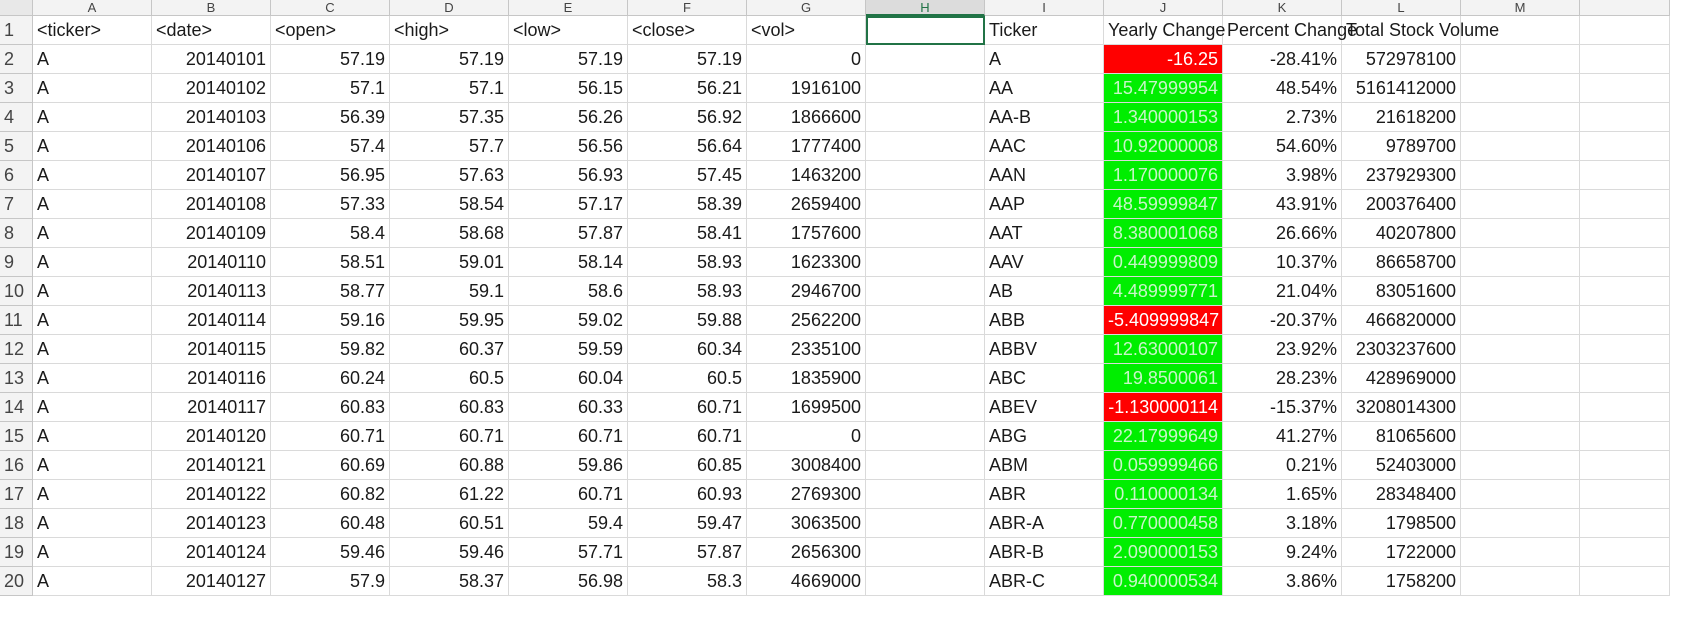 The image size is (1690, 636). Describe the element at coordinates (925, 175) in the screenshot. I see `cell-h6` at that location.